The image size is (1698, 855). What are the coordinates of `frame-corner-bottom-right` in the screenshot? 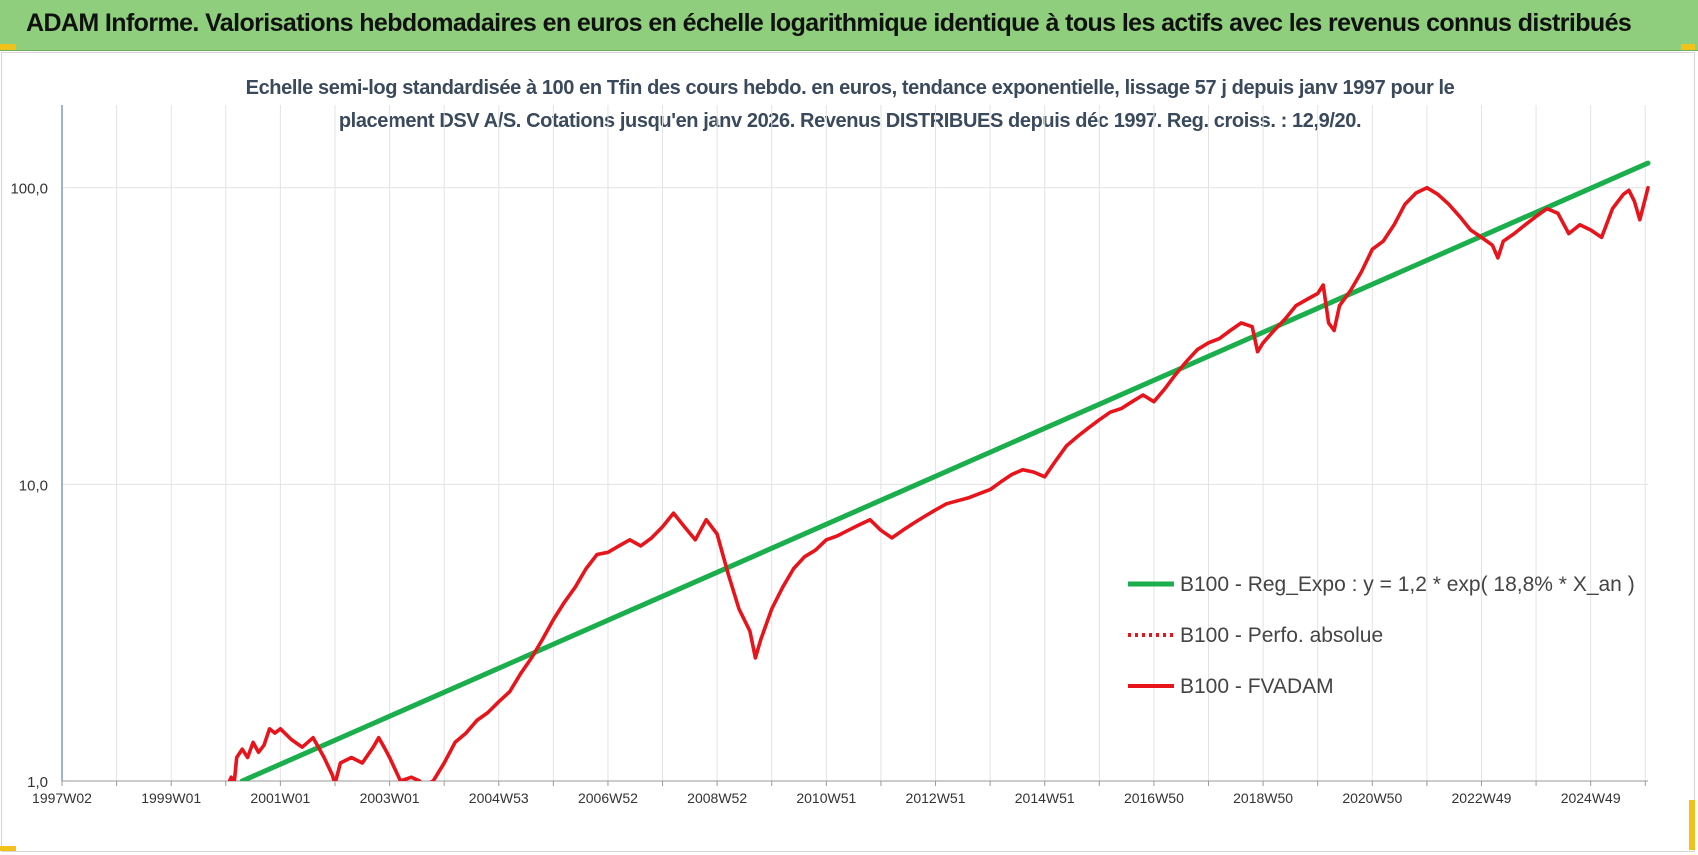 It's located at (1692, 825).